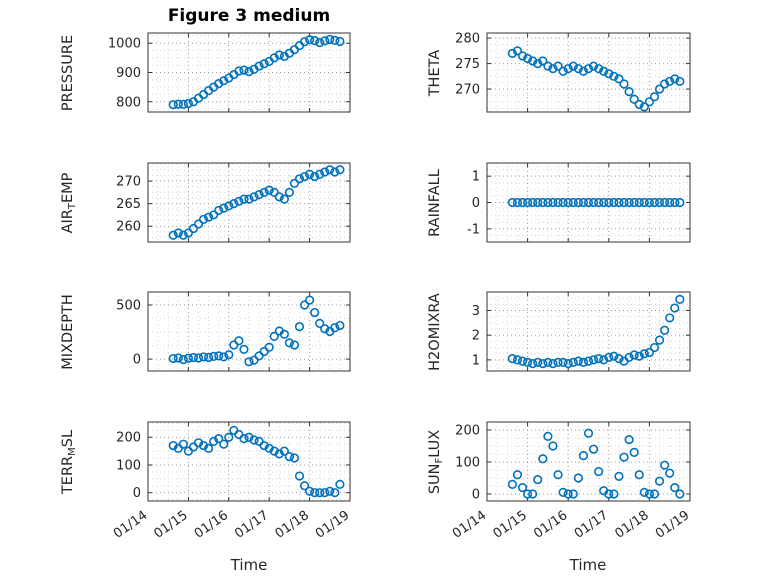  Describe the element at coordinates (128, 73) in the screenshot. I see `svg-text: 900` at that location.